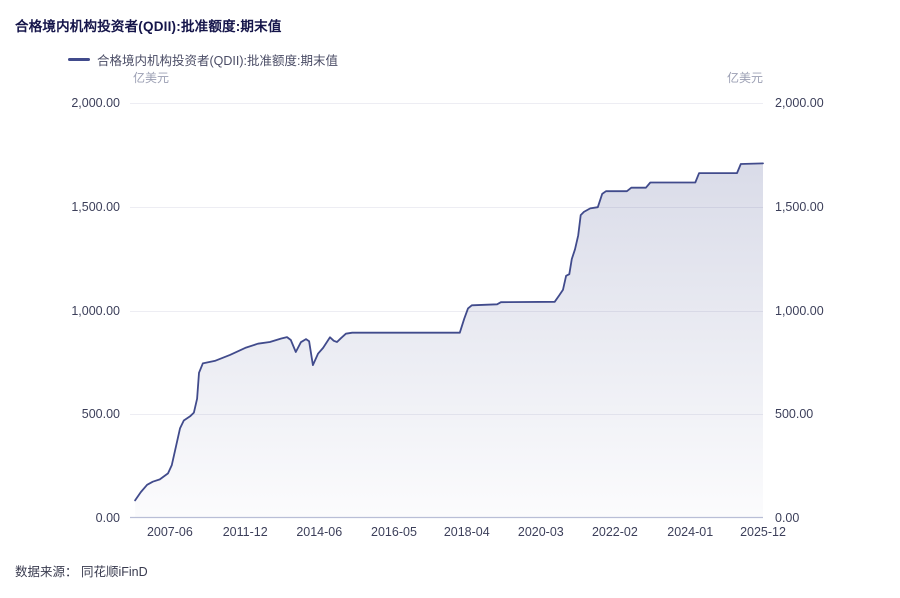 The image size is (900, 598). I want to click on y-axis-labels-left: 0.00 500.00 1,000.00 1,500.00 2,000.00, so click(61, 310).